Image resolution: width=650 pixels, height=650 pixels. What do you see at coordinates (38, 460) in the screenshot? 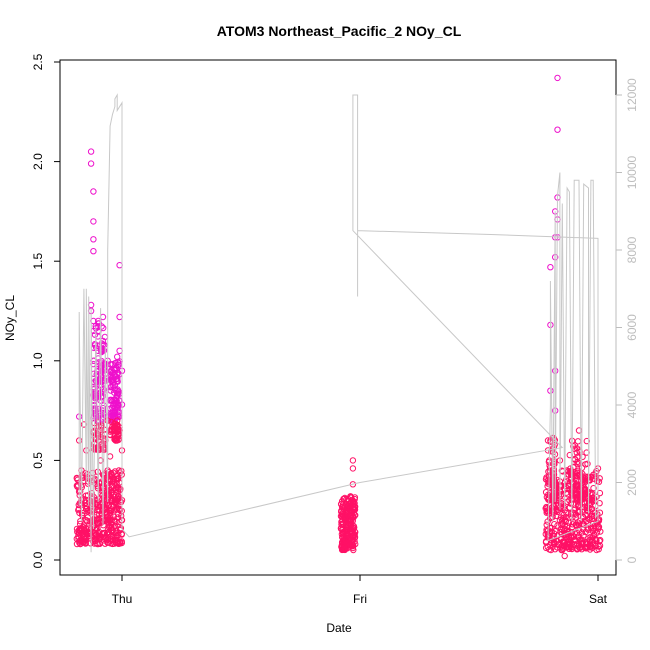
I see `y-tick-label: 0.5` at bounding box center [38, 460].